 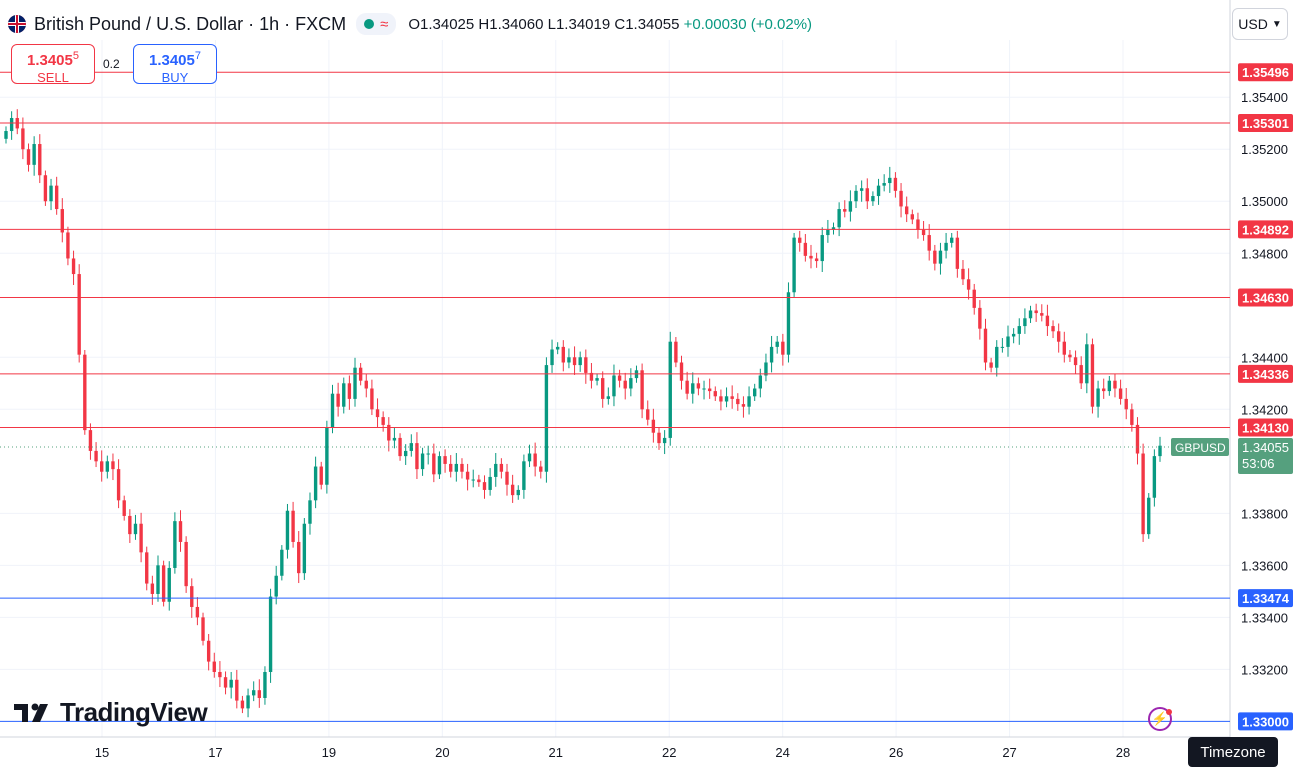 What do you see at coordinates (1233, 752) in the screenshot?
I see `timezone-button: Timezone` at bounding box center [1233, 752].